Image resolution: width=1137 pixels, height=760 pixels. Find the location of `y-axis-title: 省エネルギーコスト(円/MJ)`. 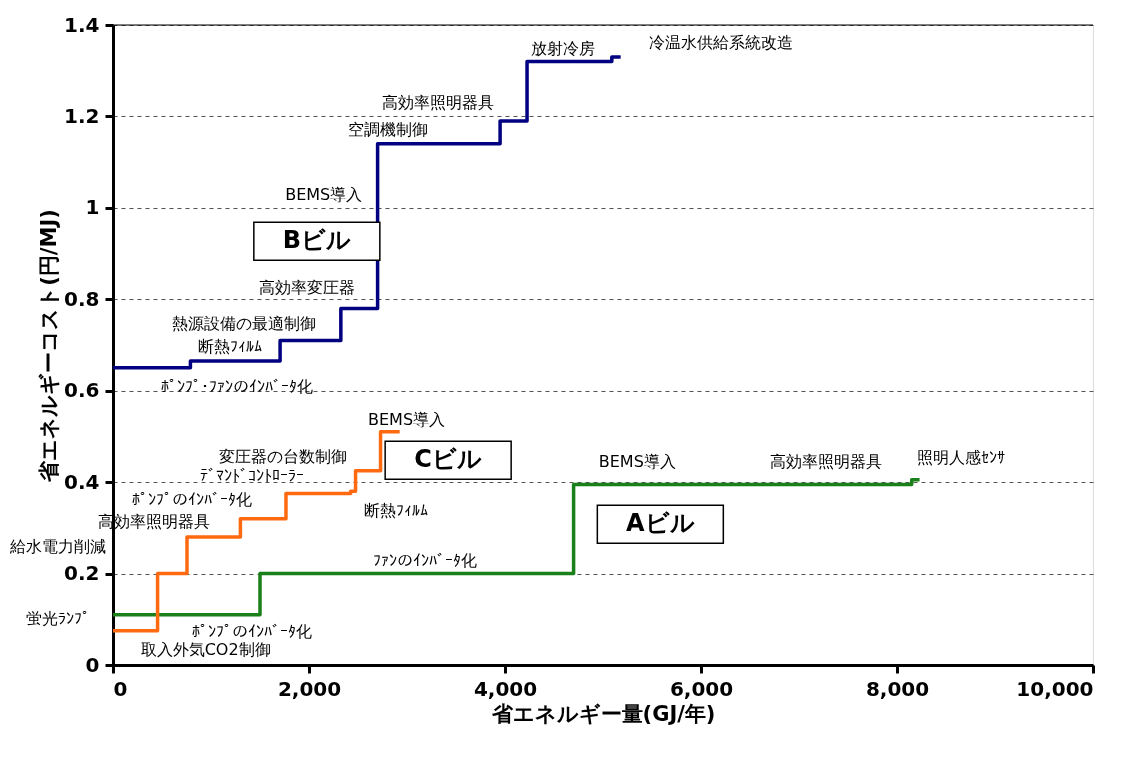

y-axis-title: 省エネルギーコスト(円/MJ) is located at coordinates (49, 346).